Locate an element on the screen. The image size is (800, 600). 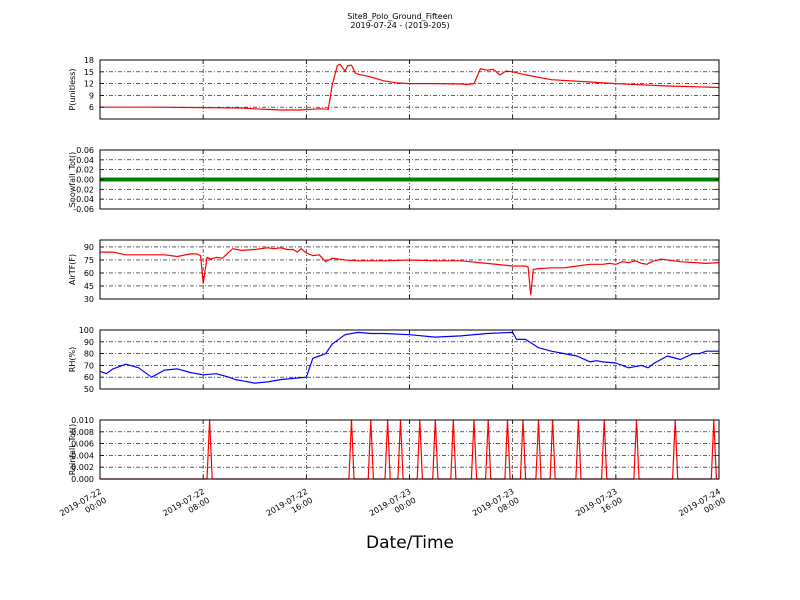
chart-panel: 6 9 12 15 18 P(unitless) is located at coordinates (394, 88).